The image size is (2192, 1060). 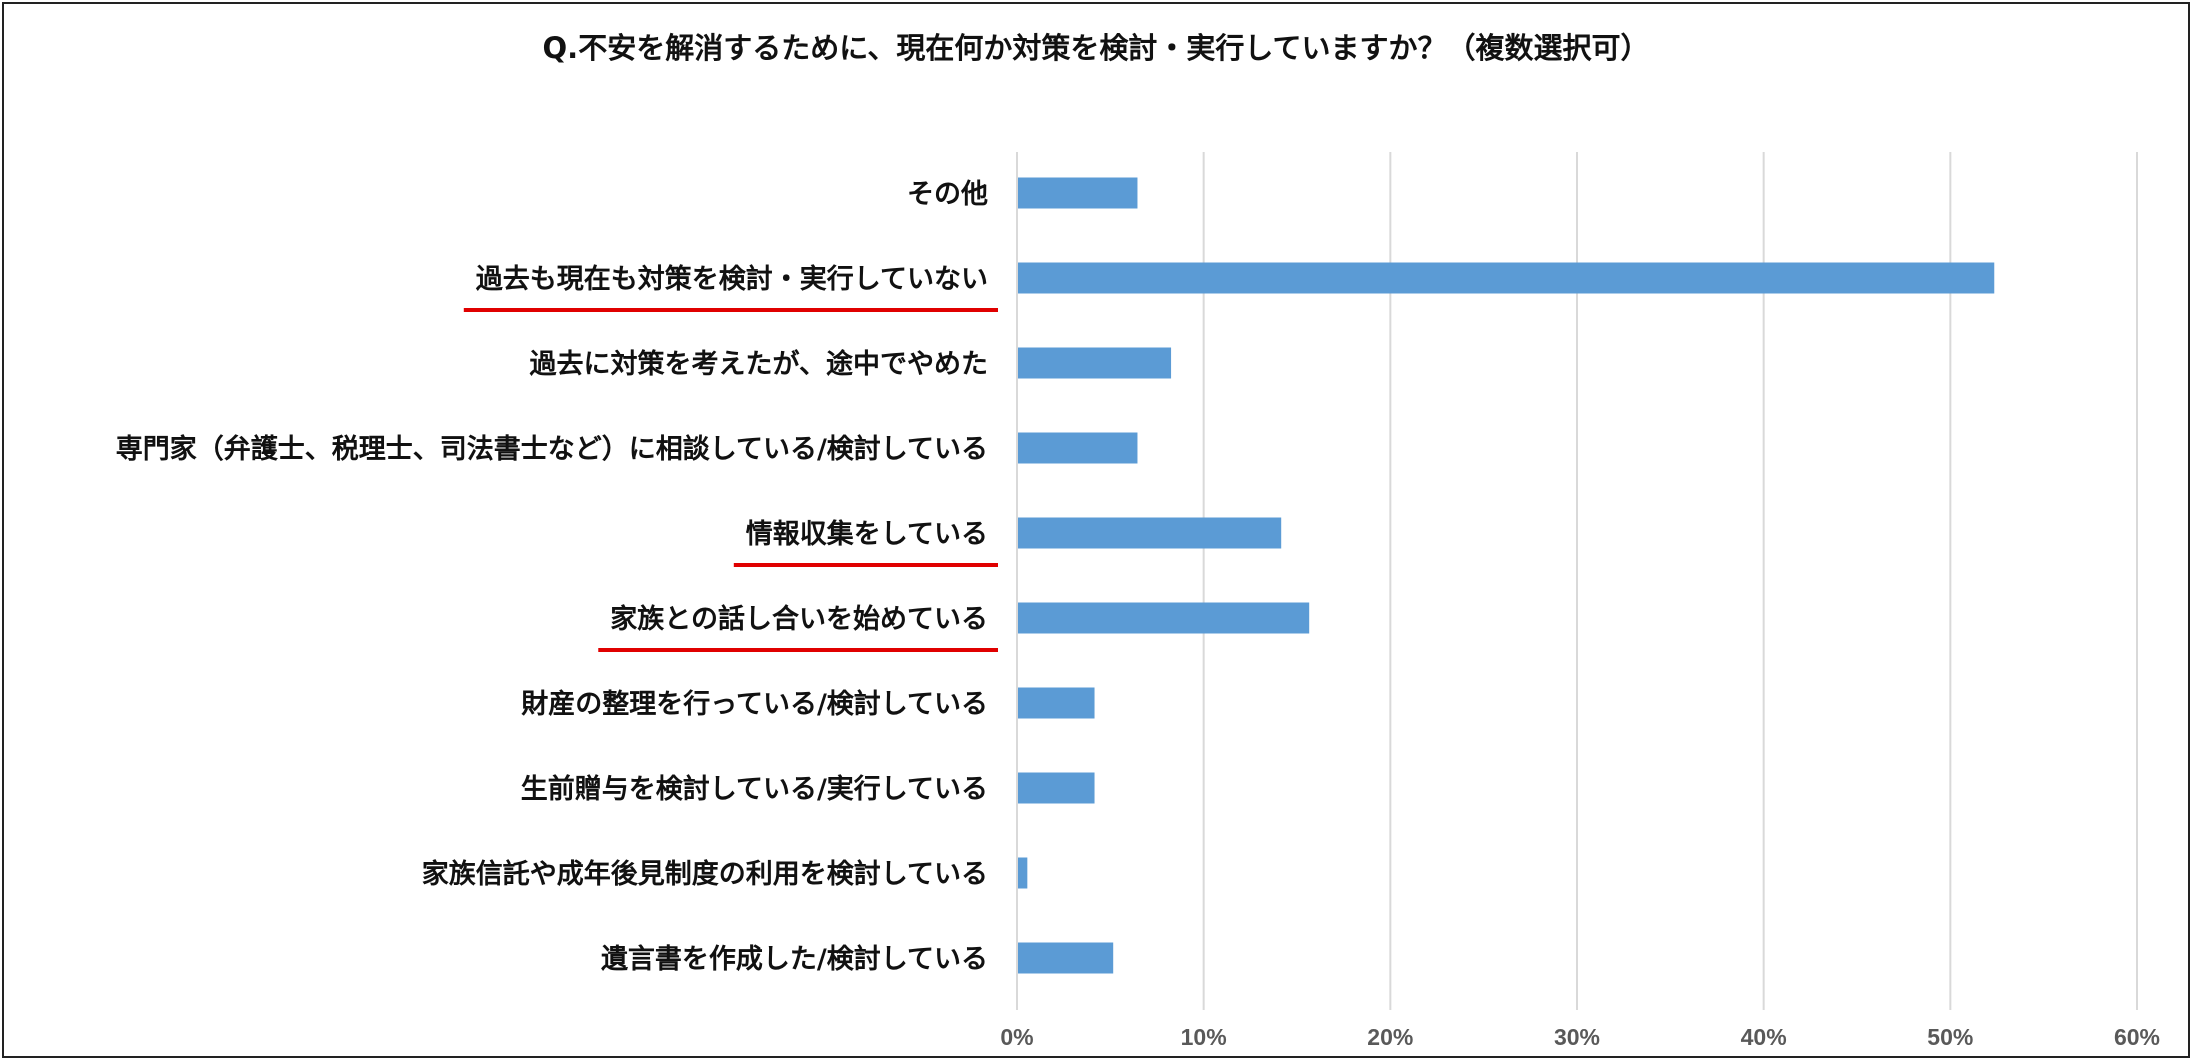 I want to click on x-tick-label: 30%, so click(x=1577, y=1037).